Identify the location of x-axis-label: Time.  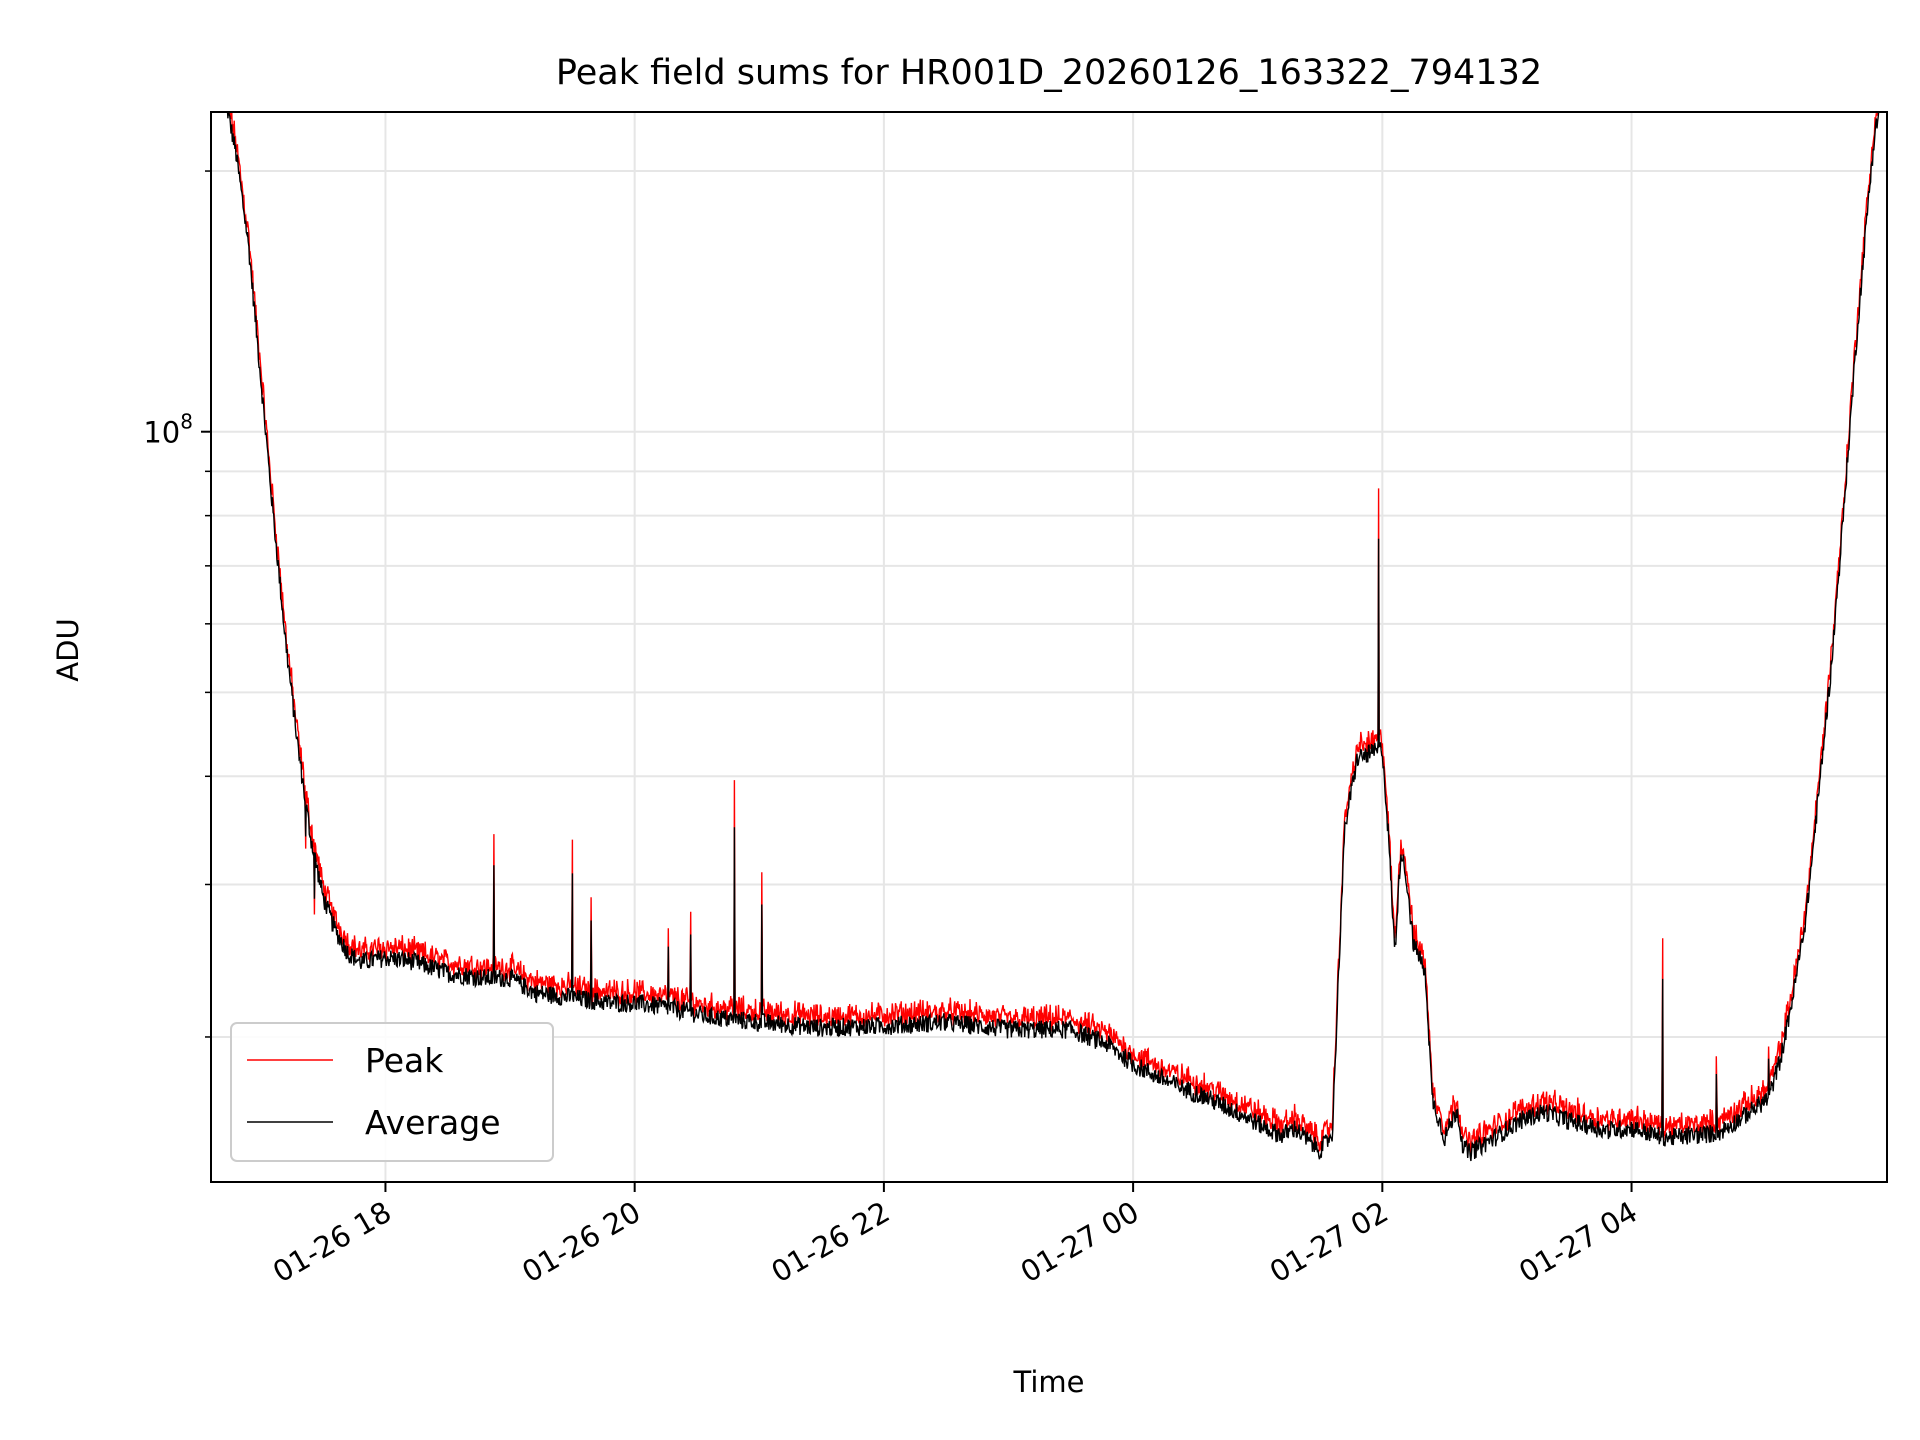
(1049, 1382).